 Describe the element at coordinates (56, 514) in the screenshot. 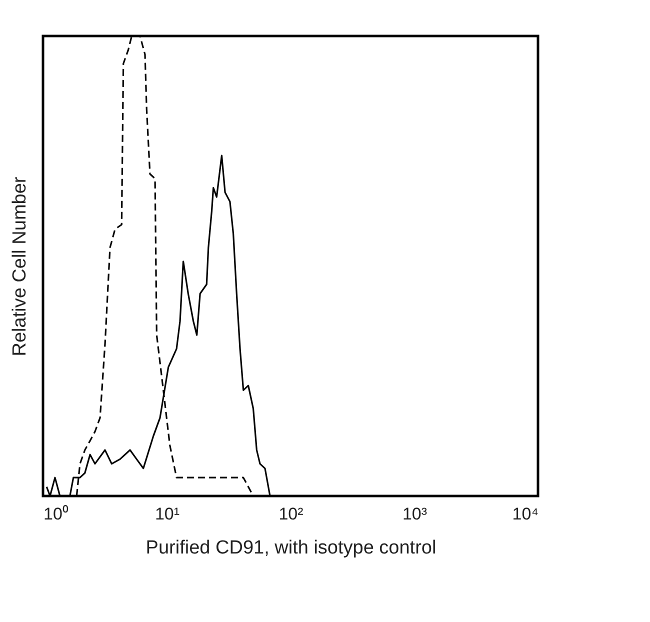

I see `x-tick-label: 10⁰` at that location.